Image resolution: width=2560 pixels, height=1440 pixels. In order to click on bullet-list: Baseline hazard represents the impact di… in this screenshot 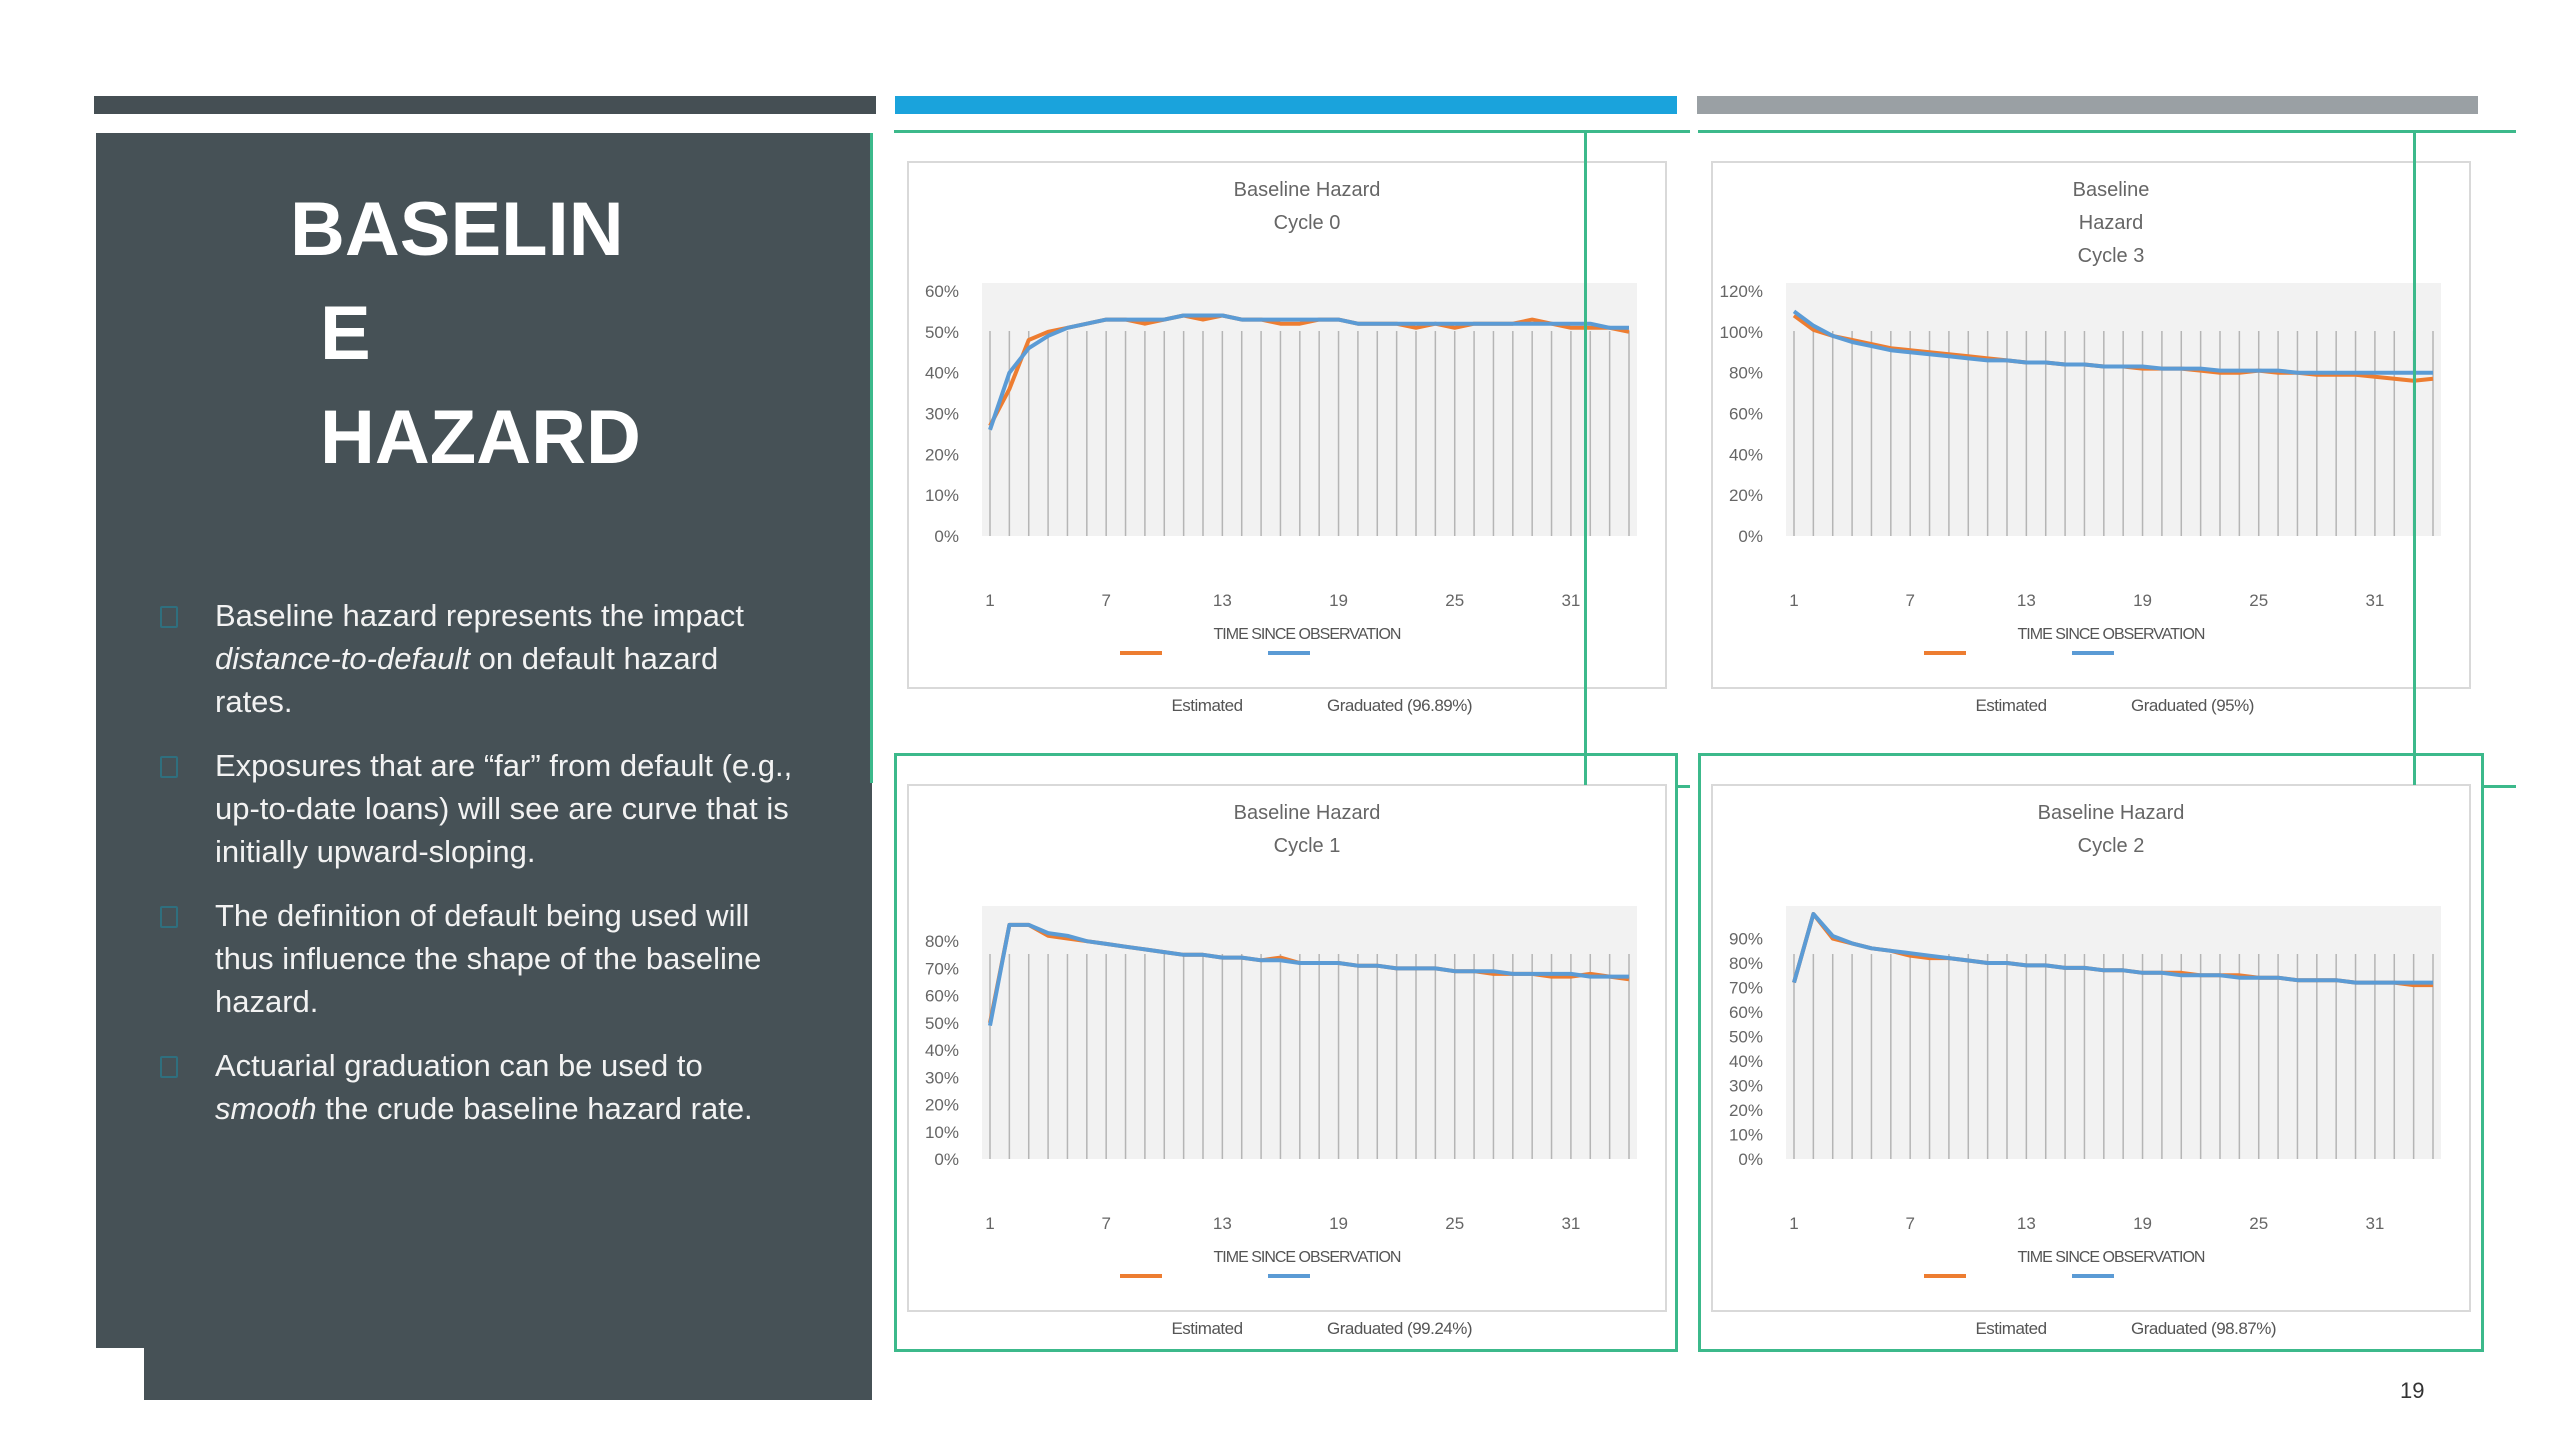, I will do `click(480, 872)`.